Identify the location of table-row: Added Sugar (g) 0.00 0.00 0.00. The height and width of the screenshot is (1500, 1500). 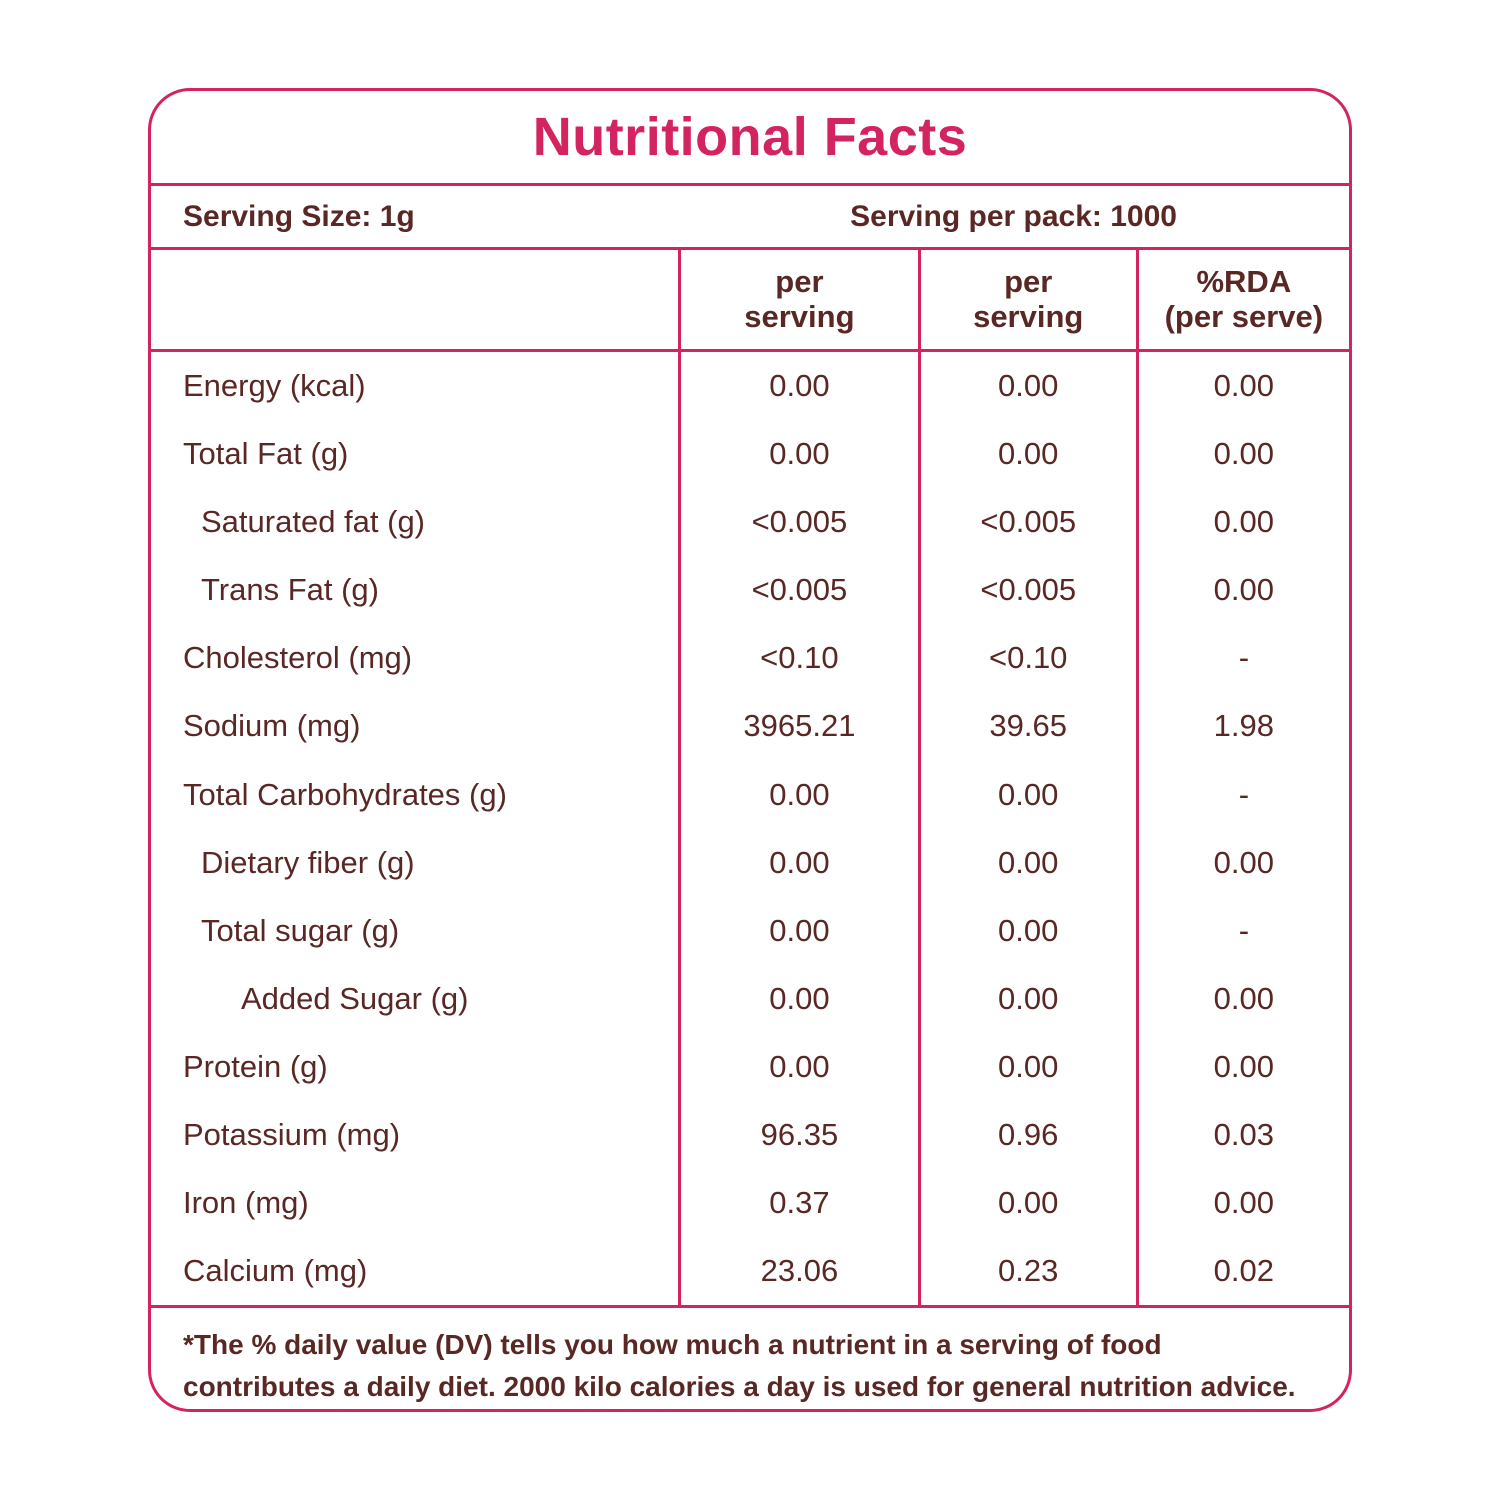
(750, 998).